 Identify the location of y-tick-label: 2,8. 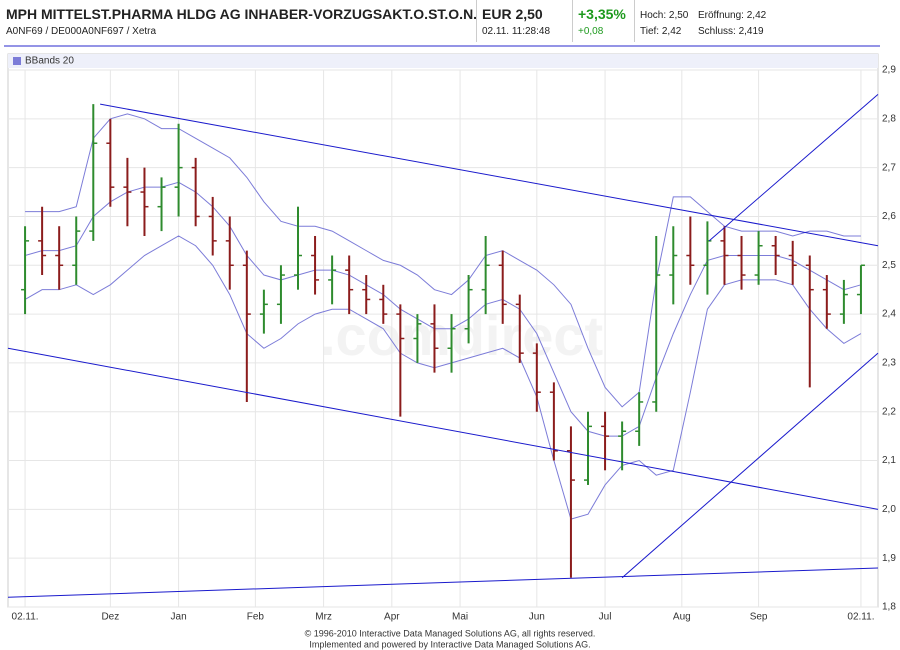
(889, 118).